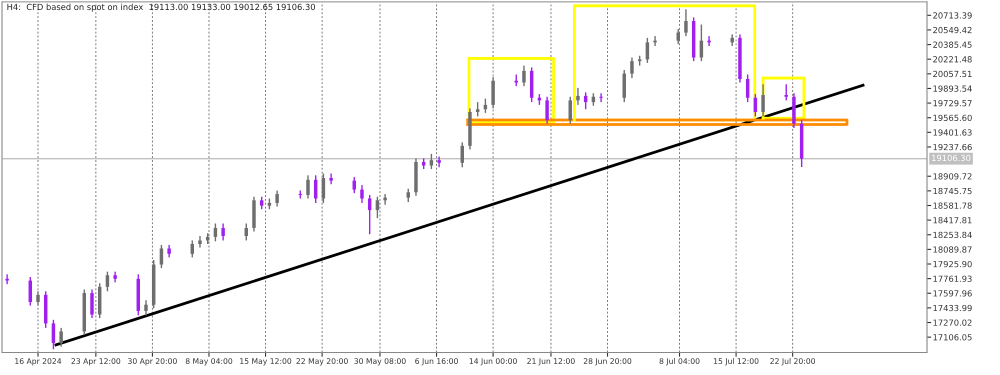 Image resolution: width=1000 pixels, height=375 pixels. What do you see at coordinates (952, 323) in the screenshot?
I see `y-tick-label: 17270.02` at bounding box center [952, 323].